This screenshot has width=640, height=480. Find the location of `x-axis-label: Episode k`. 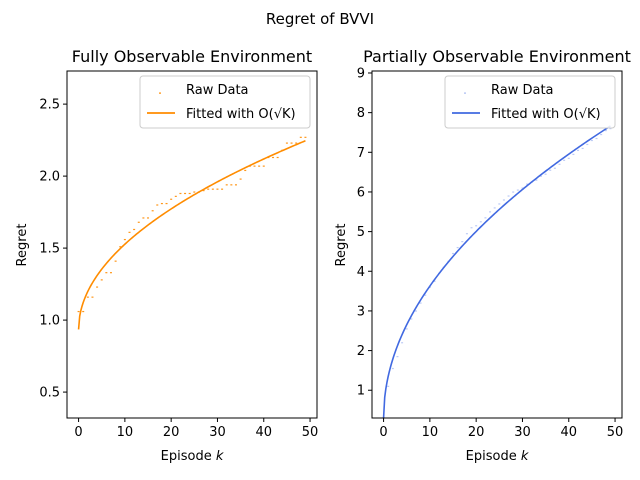

x-axis-label: Episode k is located at coordinates (192, 456).